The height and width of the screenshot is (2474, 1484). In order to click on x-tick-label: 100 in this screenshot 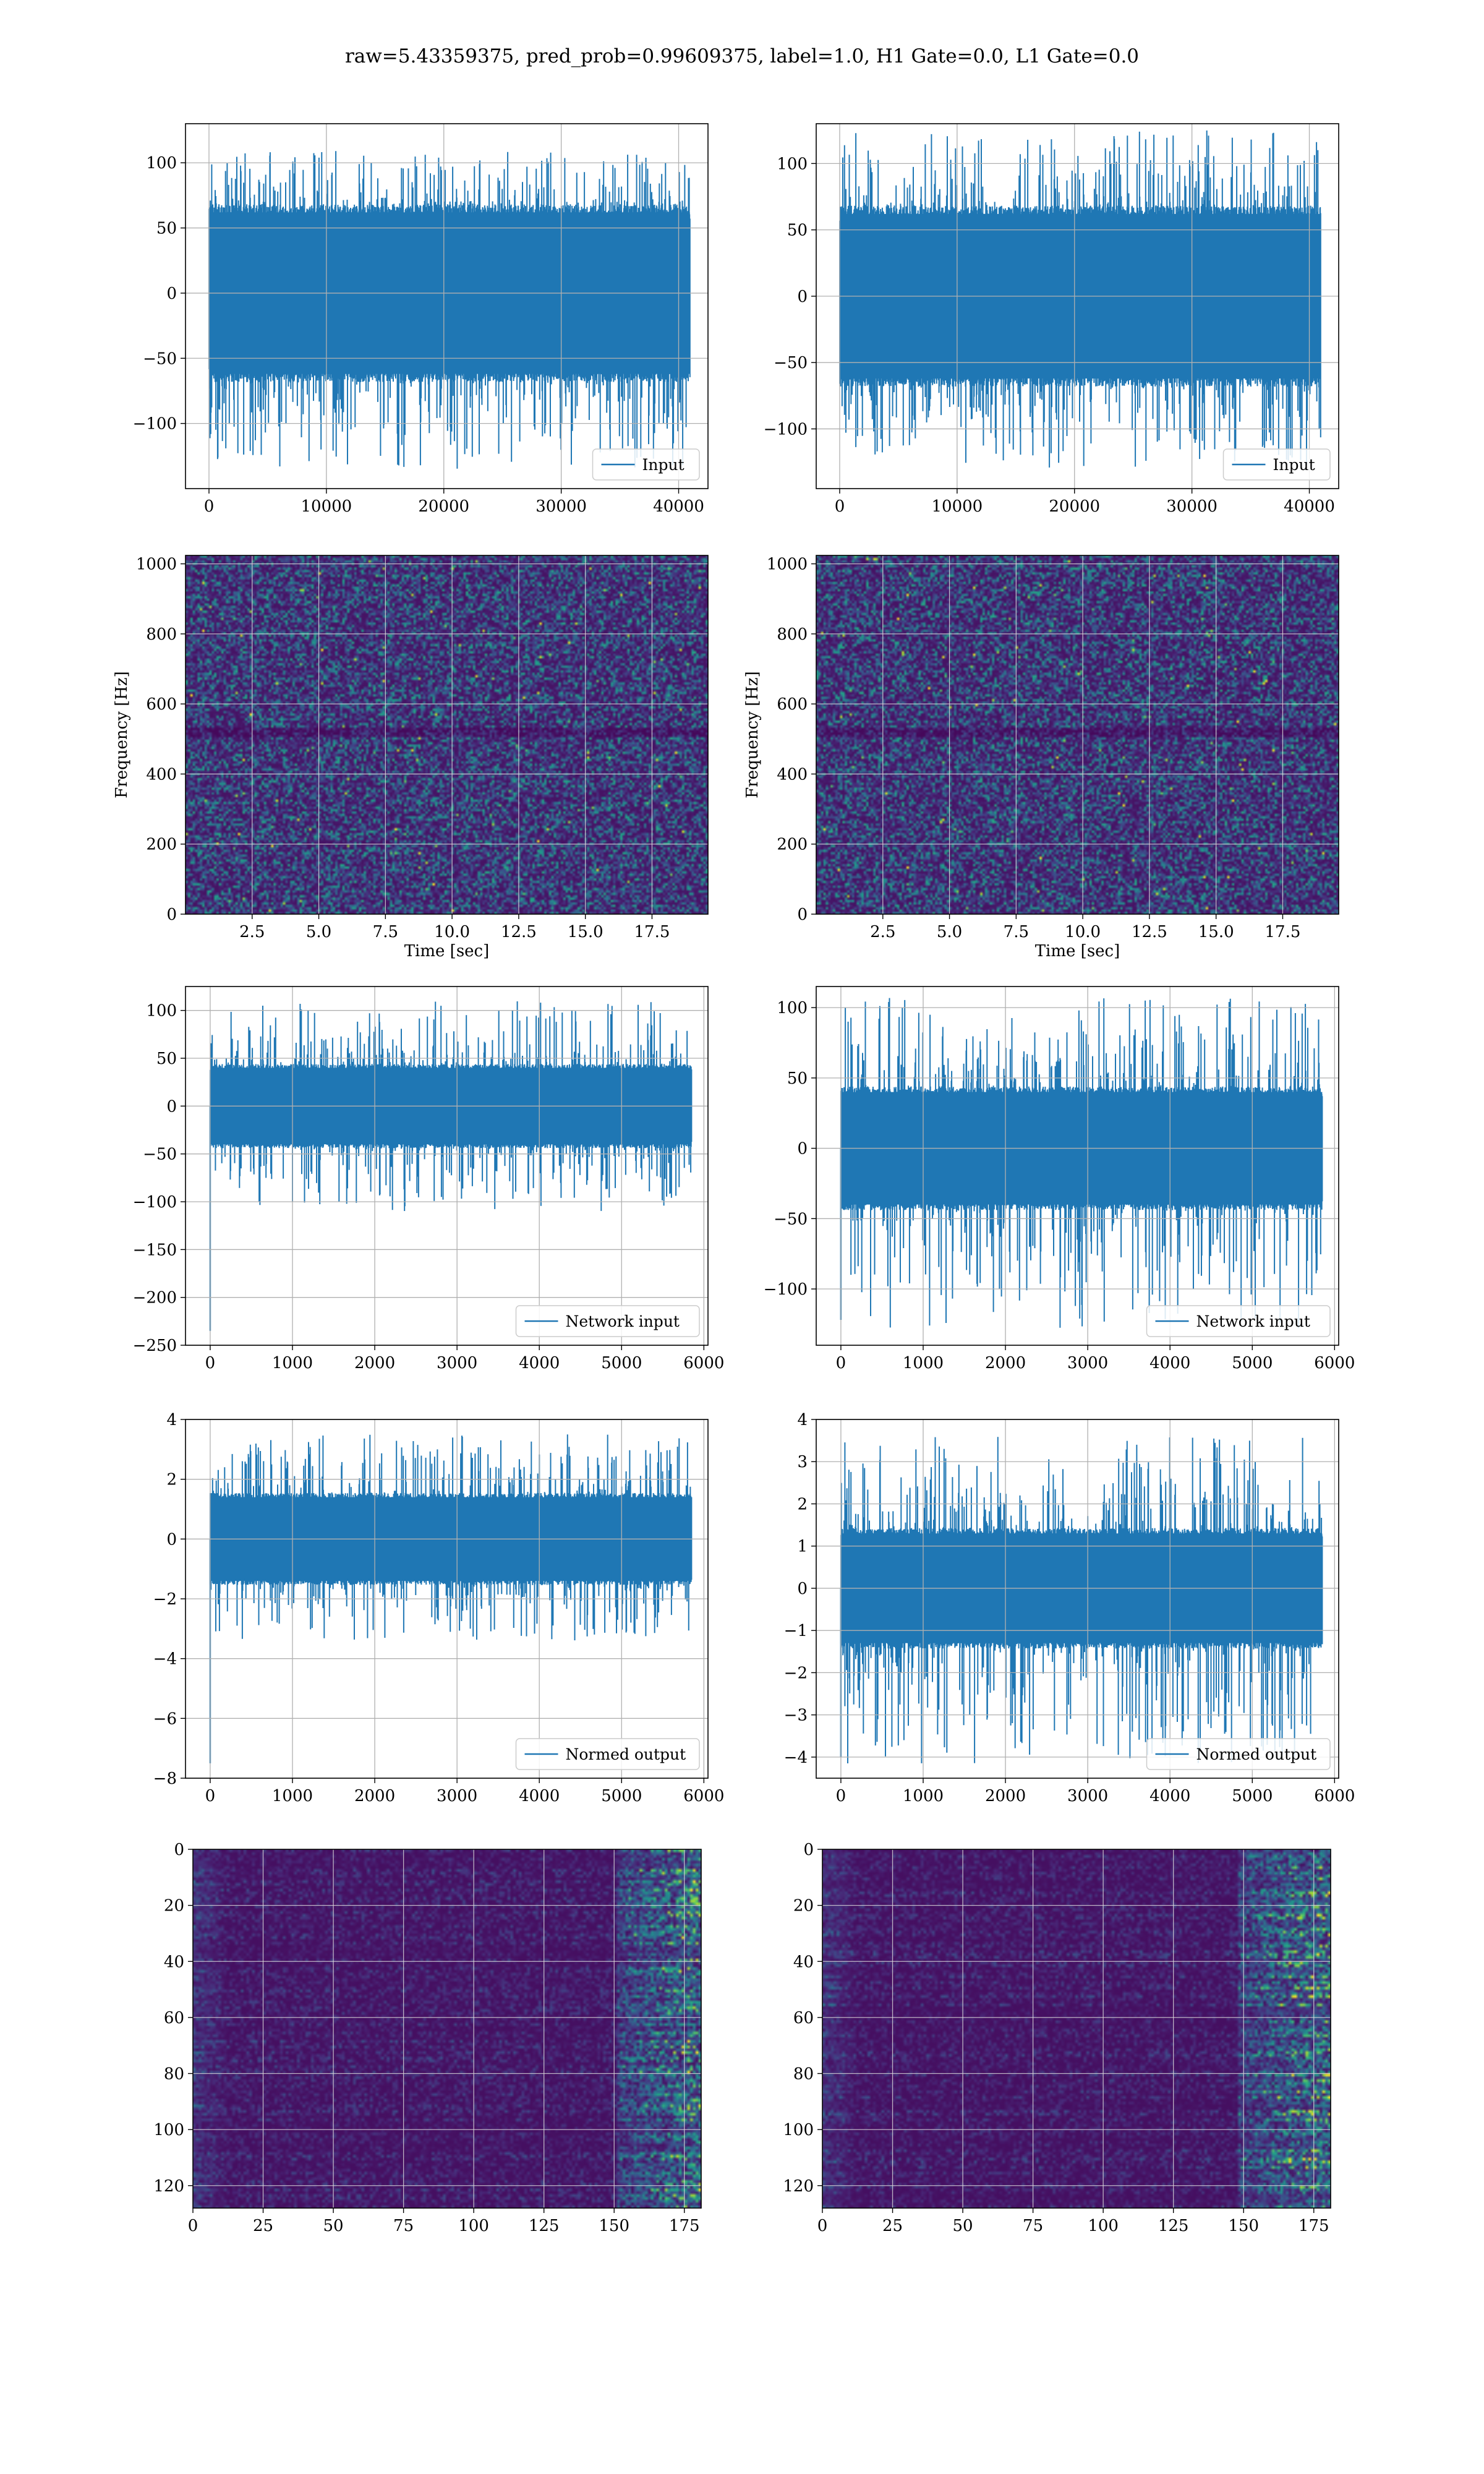, I will do `click(1103, 2226)`.